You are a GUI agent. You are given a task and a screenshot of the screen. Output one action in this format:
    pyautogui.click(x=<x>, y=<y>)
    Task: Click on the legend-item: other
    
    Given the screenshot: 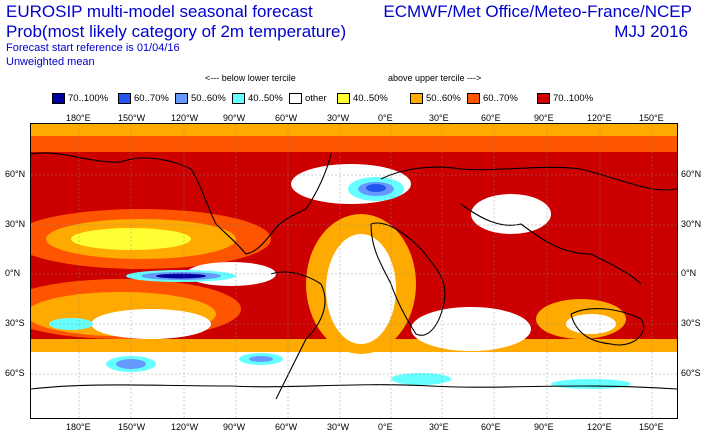 What is the action you would take?
    pyautogui.click(x=308, y=98)
    